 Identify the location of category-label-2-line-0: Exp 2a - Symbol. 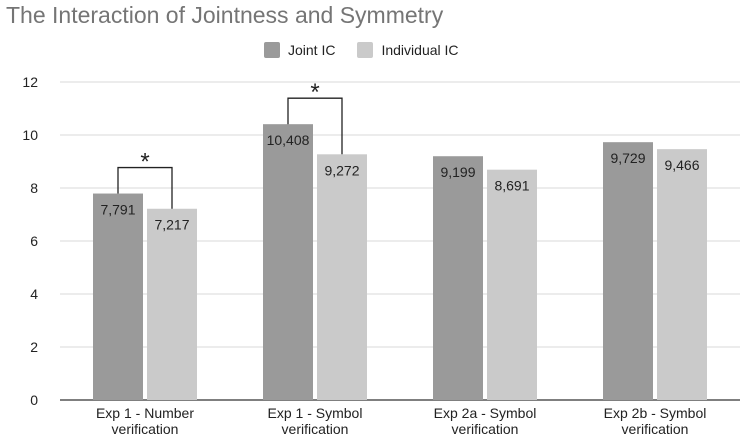
(485, 413).